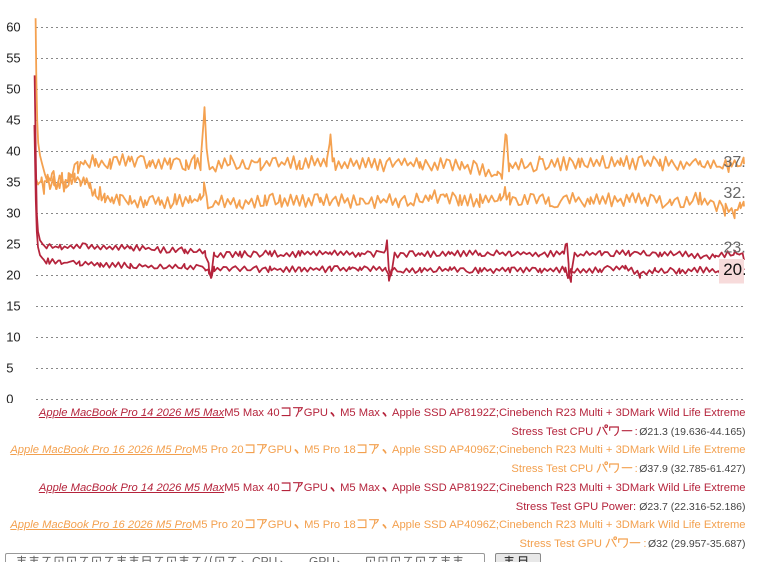  I want to click on svg-text: 55, so click(13, 57).